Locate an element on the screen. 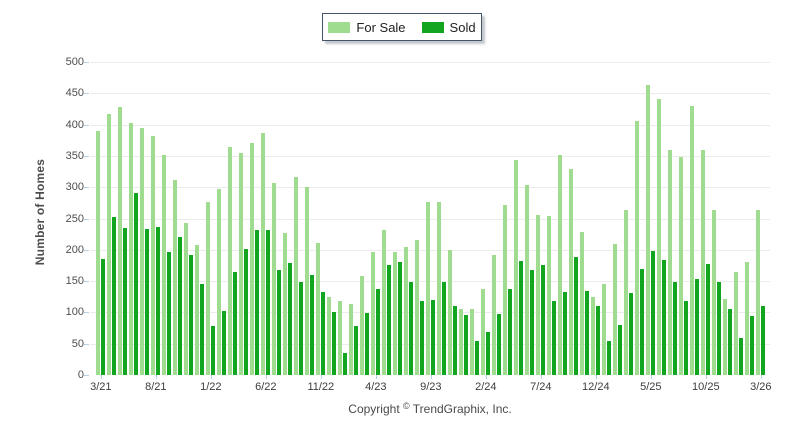 This screenshot has height=434, width=800. x-tick-label-10-25: 10/25 is located at coordinates (706, 387).